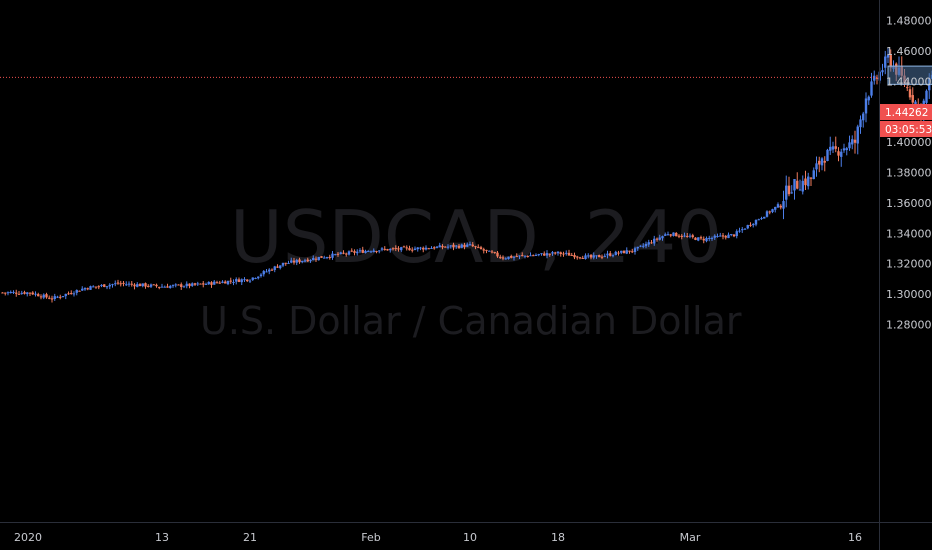  Describe the element at coordinates (906, 120) in the screenshot. I see `last-price-tag: 1.44262 03:05:53` at that location.